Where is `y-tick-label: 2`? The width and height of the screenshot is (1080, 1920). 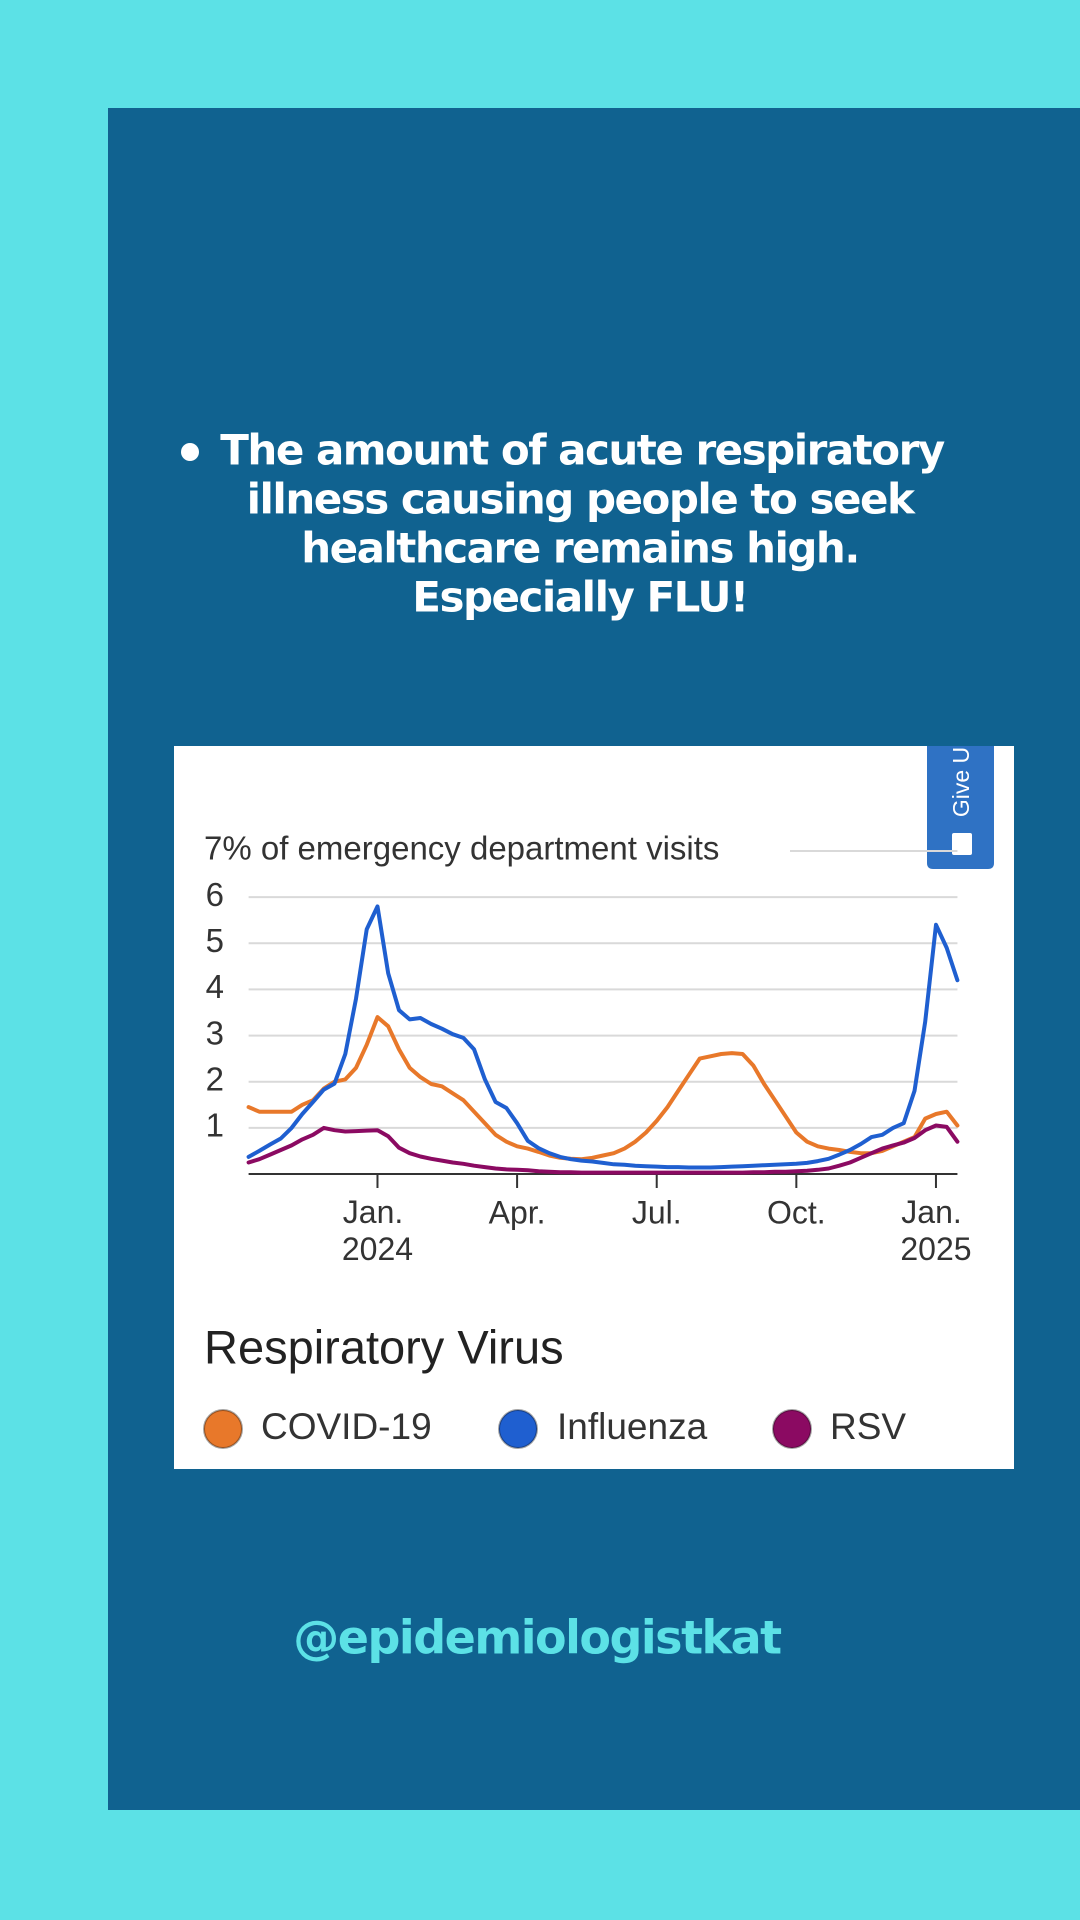
y-tick-label: 2 is located at coordinates (215, 1078).